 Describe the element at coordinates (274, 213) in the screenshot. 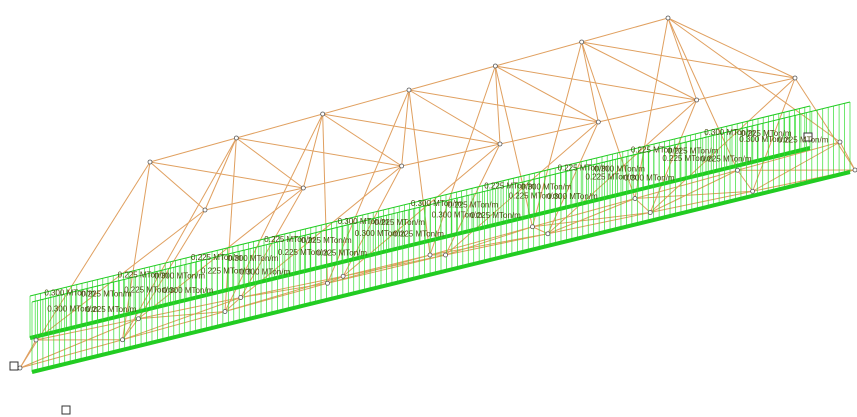

I see `diagonal-member` at that location.